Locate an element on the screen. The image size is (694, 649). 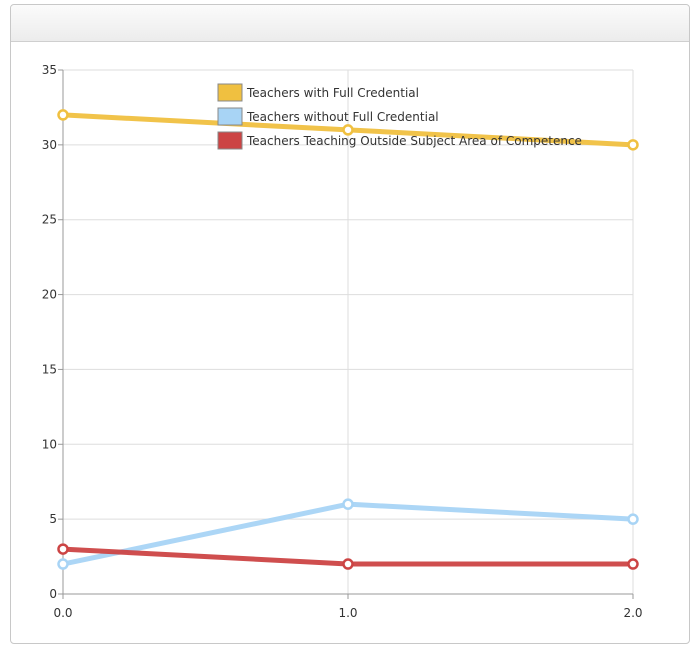
x-tick-label: 2.0 is located at coordinates (632, 613).